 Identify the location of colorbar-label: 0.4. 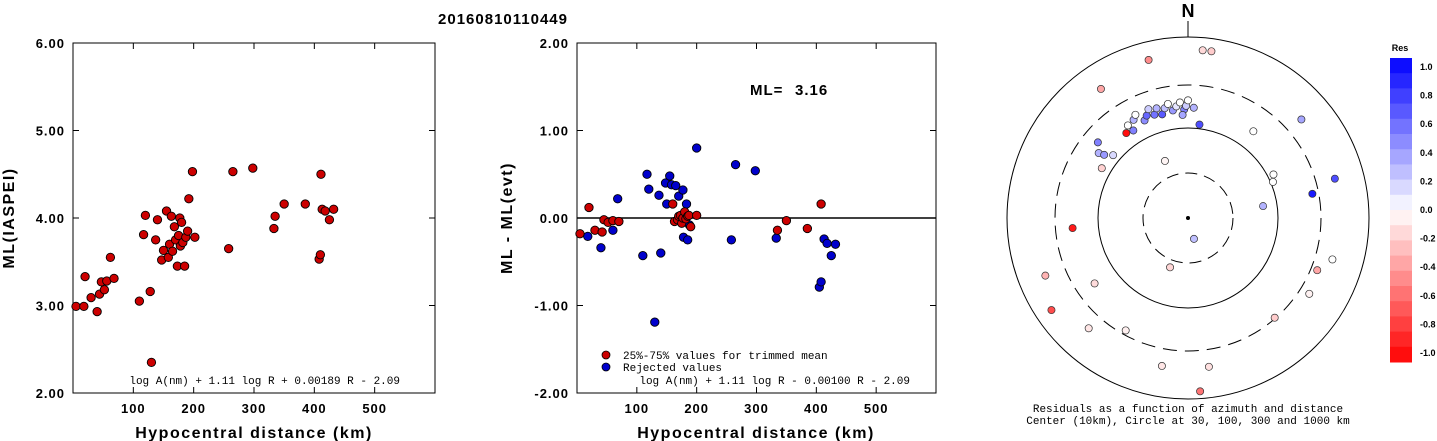
(1426, 153).